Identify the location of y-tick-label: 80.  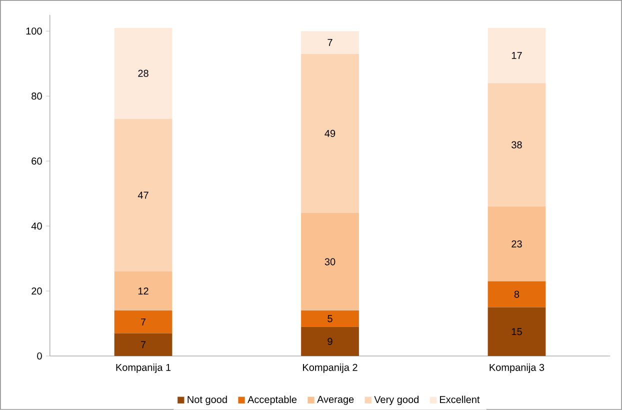
(37, 96).